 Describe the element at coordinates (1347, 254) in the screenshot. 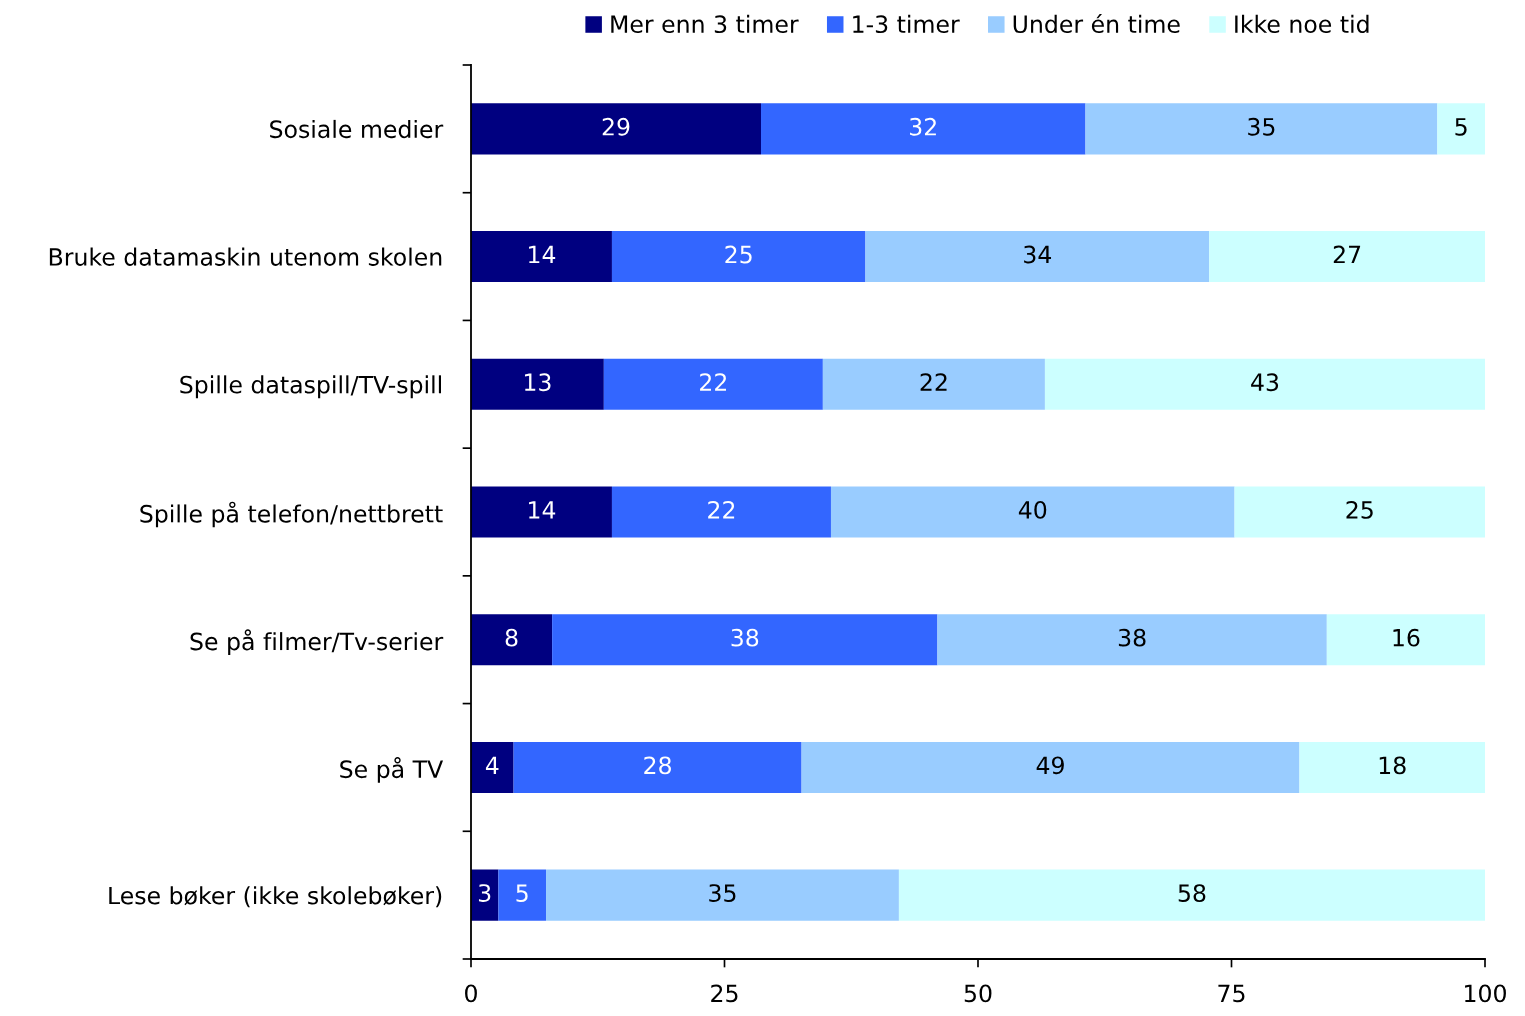

I see `data-label: 27` at that location.